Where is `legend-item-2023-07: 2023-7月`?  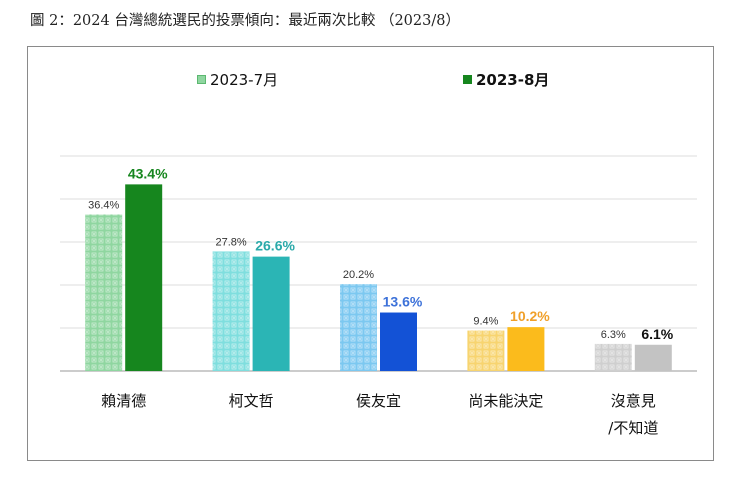
legend-item-2023-07: 2023-7月 is located at coordinates (237, 79).